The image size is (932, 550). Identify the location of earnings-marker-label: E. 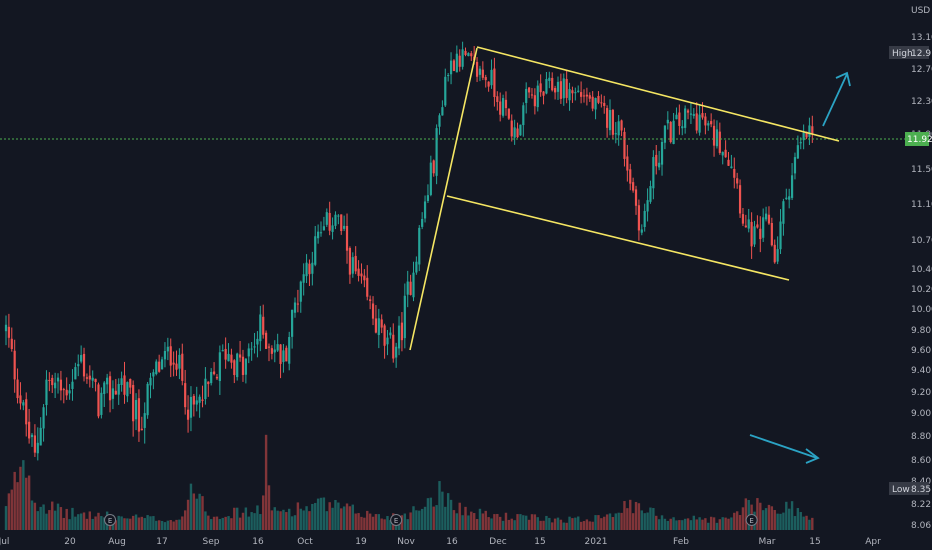
(396, 521).